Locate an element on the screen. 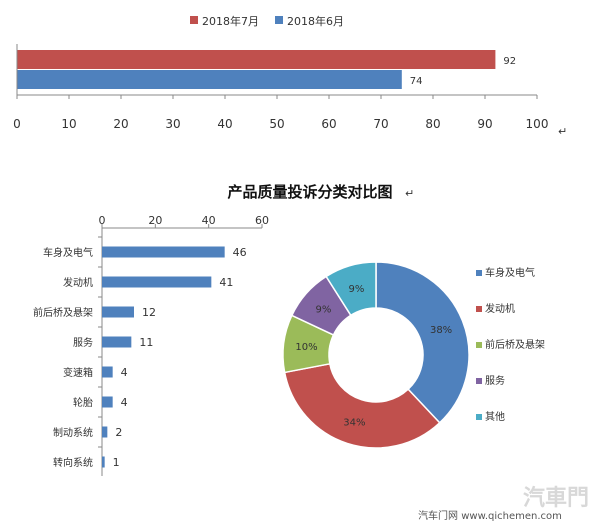 The width and height of the screenshot is (596, 526). data-label: 11 is located at coordinates (146, 342).